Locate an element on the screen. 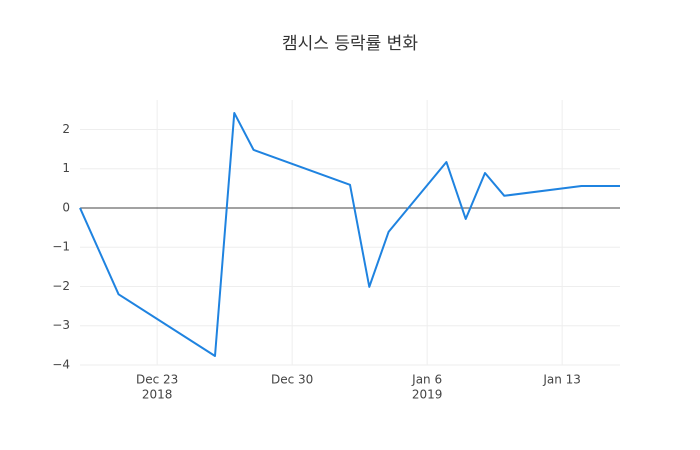 Image resolution: width=700 pixels, height=450 pixels. x-tick-year: 2019 is located at coordinates (427, 395).